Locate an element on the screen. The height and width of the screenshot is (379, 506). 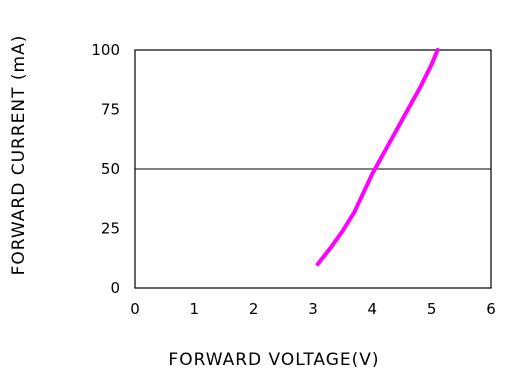
x-tick-label: 3 is located at coordinates (313, 309).